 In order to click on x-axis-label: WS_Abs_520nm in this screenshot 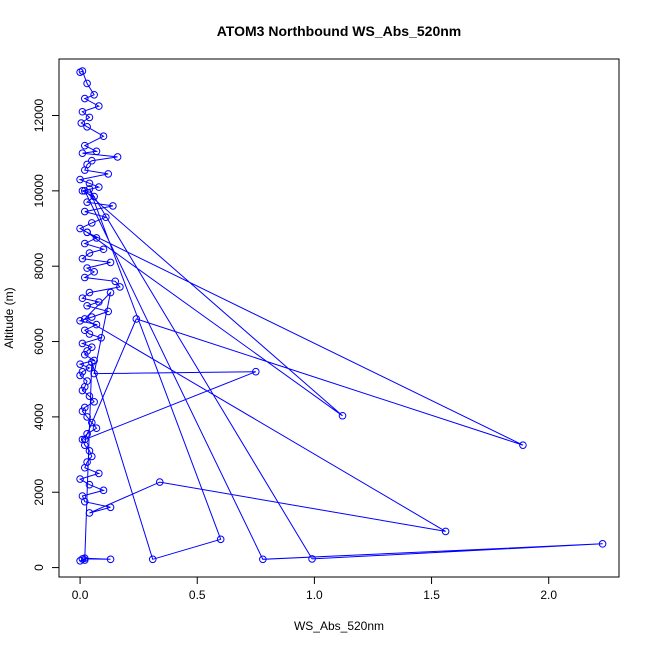, I will do `click(339, 626)`.